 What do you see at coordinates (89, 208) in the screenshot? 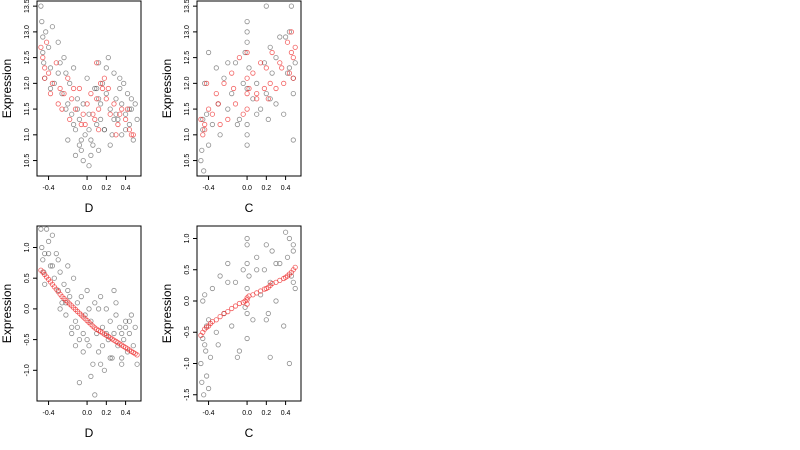
I see `x-axis-label: D` at bounding box center [89, 208].